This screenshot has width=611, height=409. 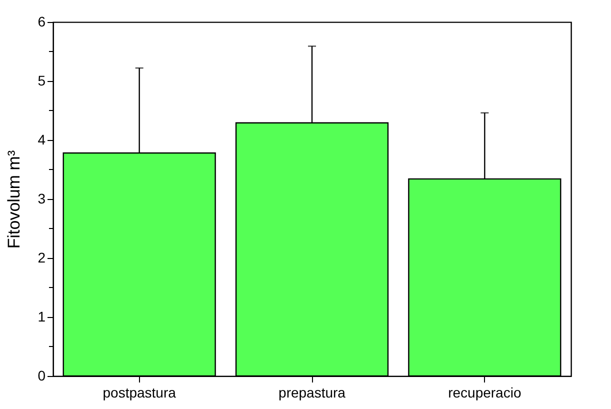 I want to click on y-tick-label: 2, so click(x=42, y=258).